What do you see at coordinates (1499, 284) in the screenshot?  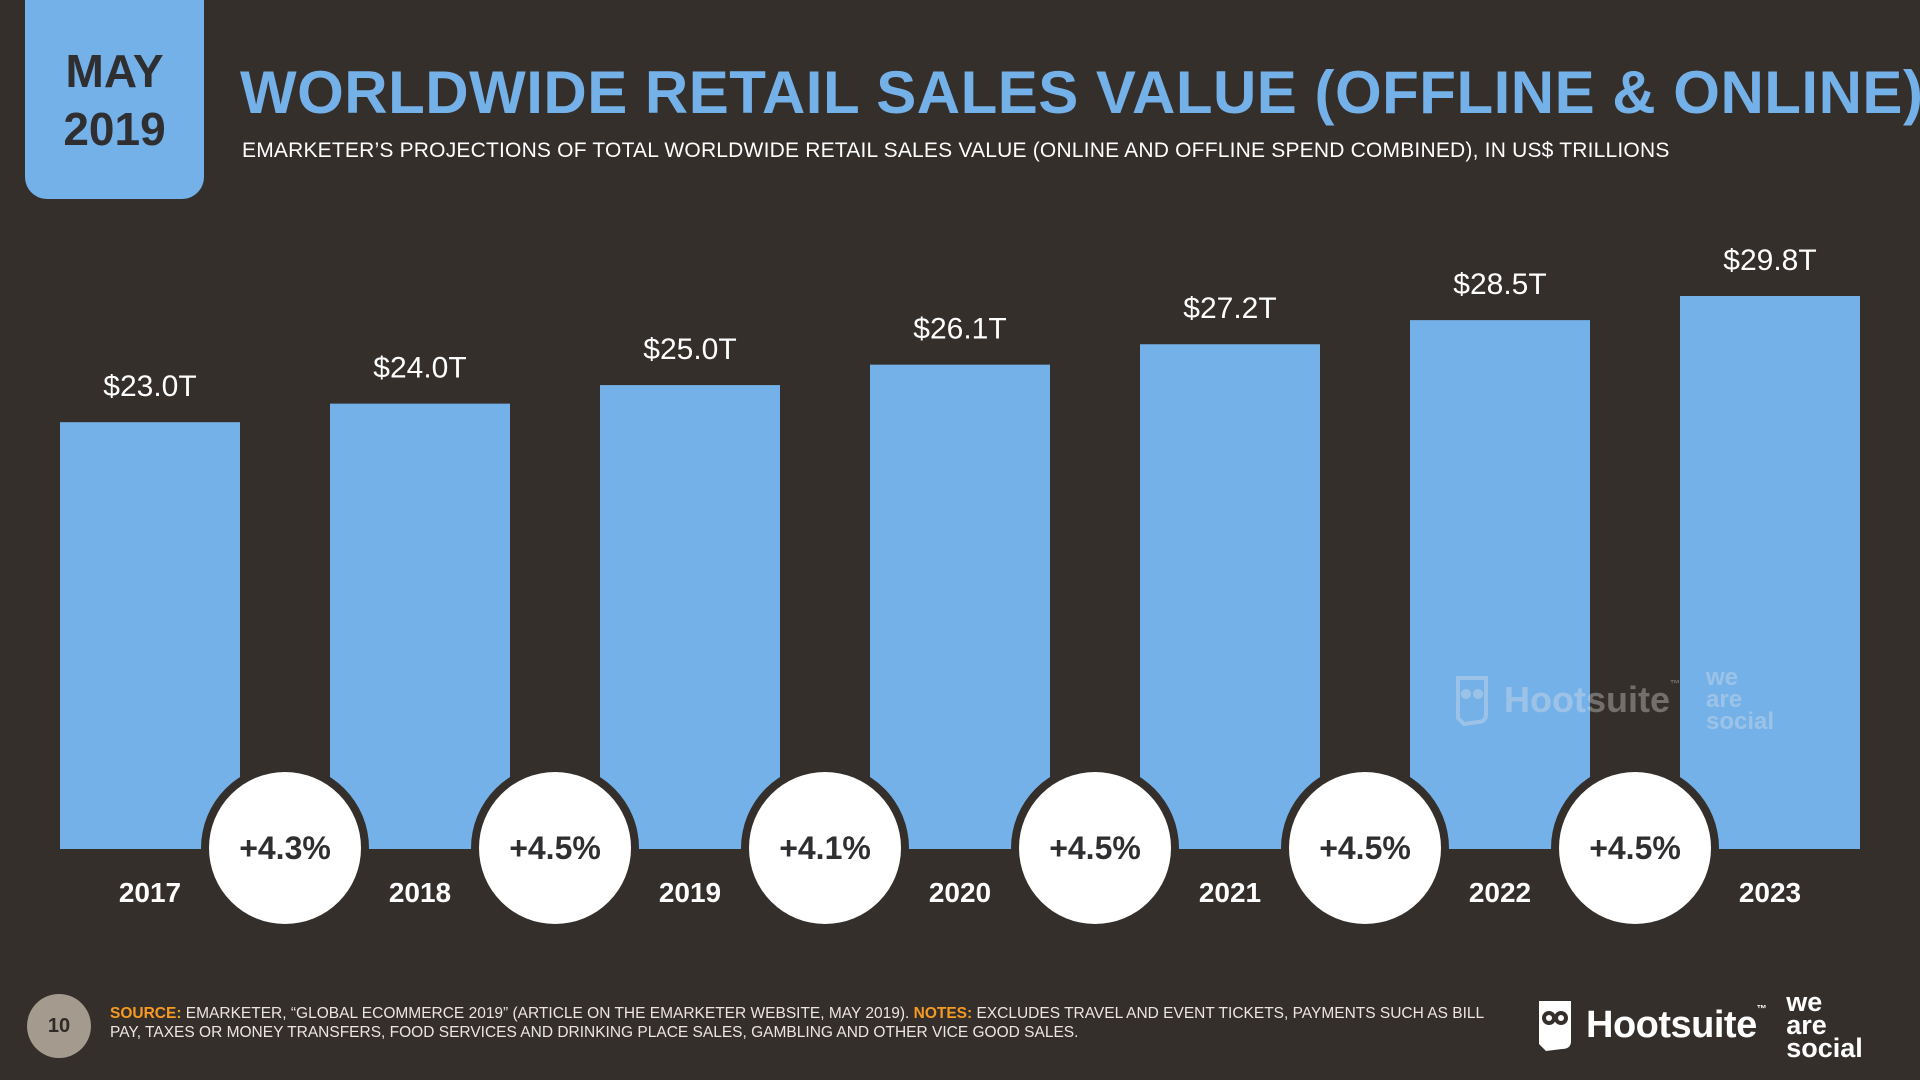 I see `bar-value-label: $28.5T` at bounding box center [1499, 284].